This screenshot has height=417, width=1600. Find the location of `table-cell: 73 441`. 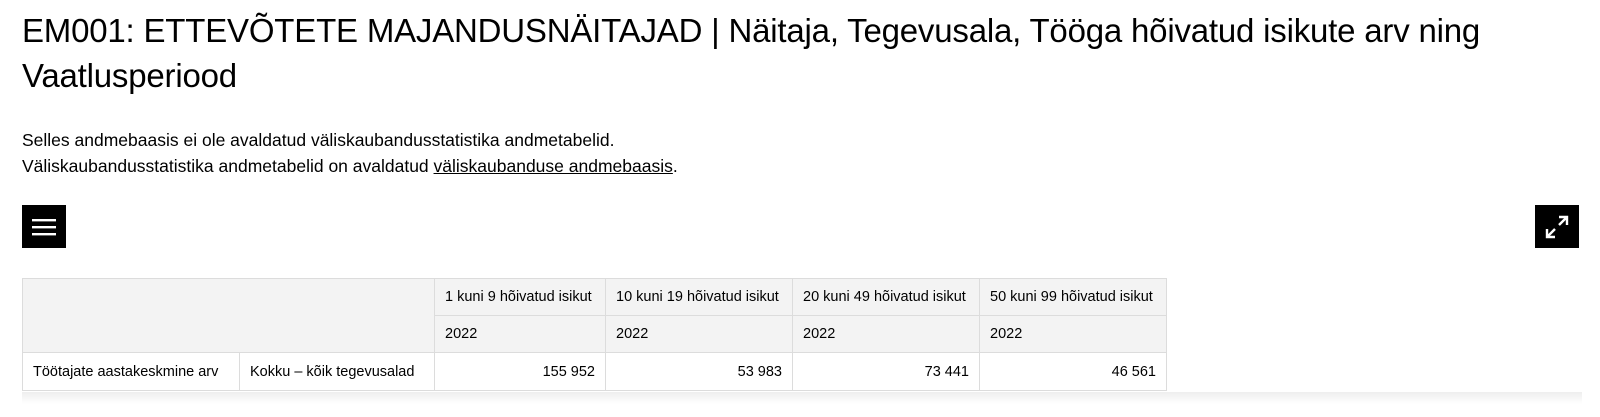

table-cell: 73 441 is located at coordinates (886, 371).